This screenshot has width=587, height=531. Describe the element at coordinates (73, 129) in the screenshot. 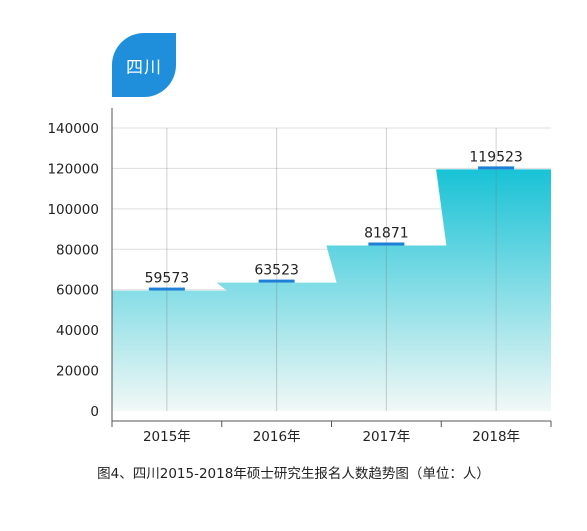

I see `y-tick-label: 140000` at that location.